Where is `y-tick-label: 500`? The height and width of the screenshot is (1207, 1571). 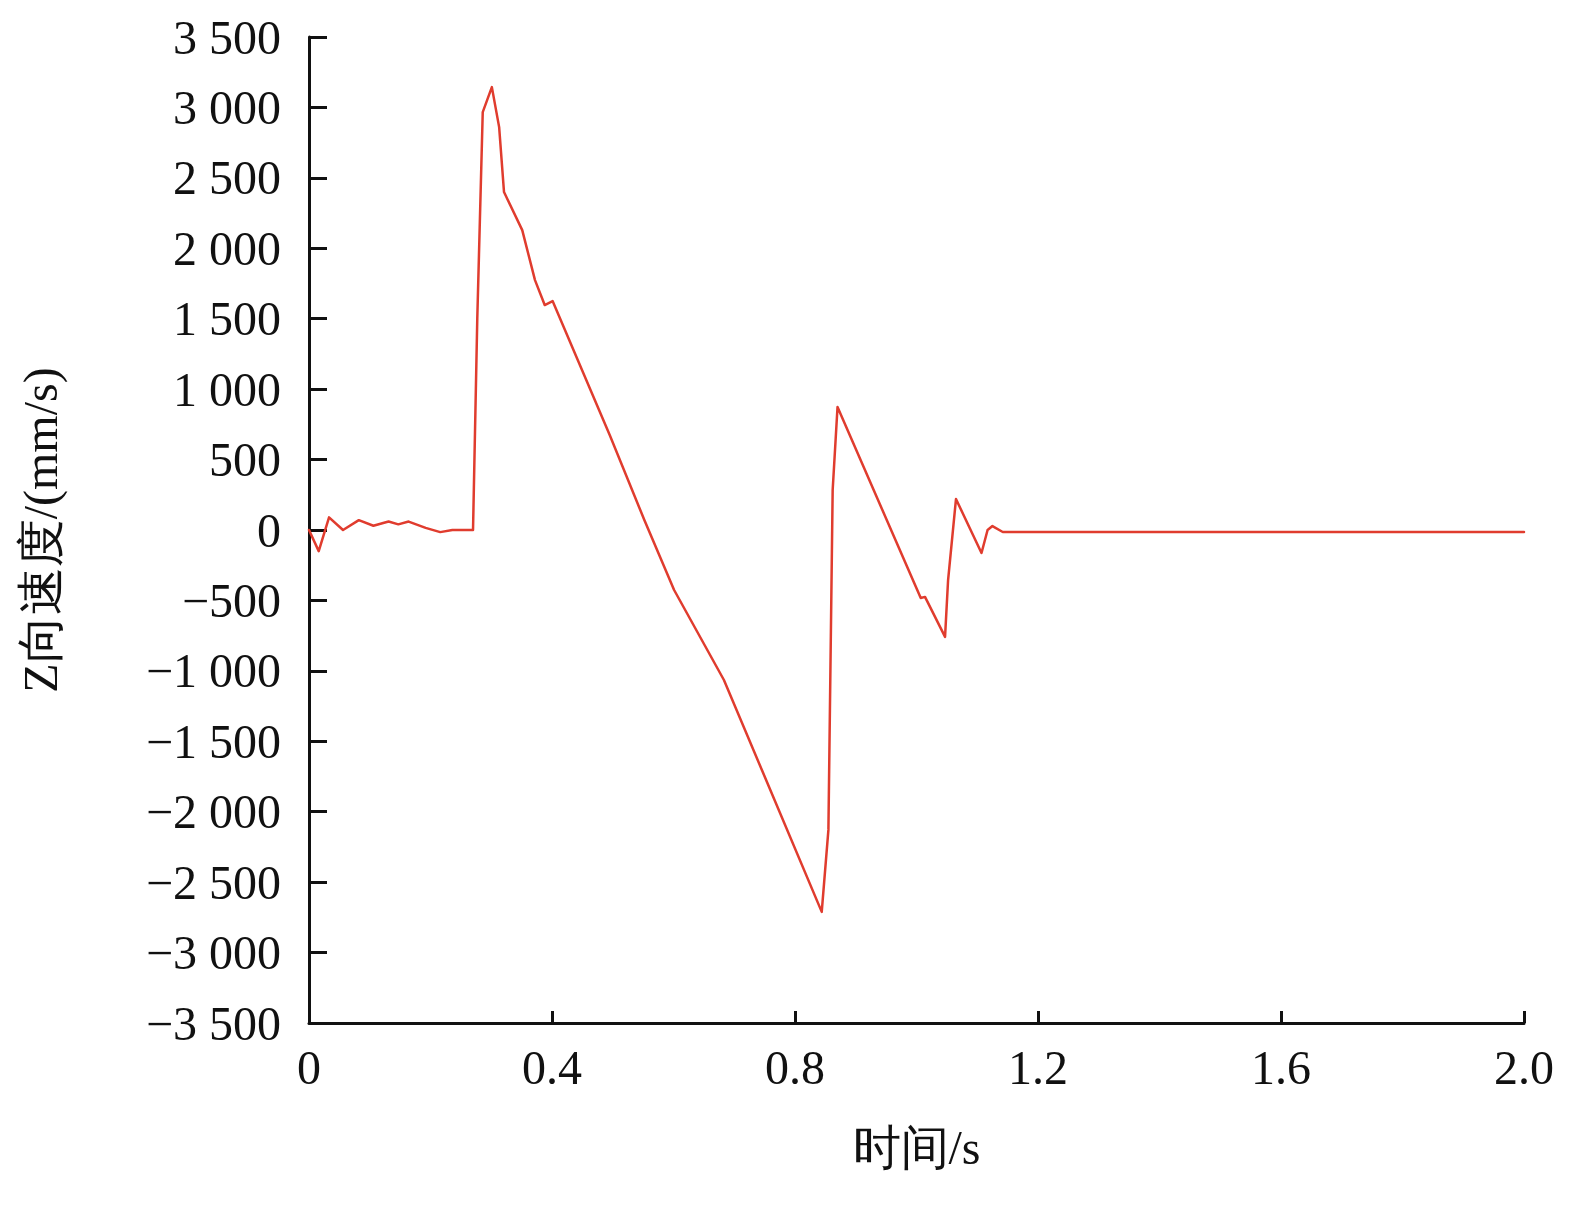
y-tick-label: 500 is located at coordinates (245, 460).